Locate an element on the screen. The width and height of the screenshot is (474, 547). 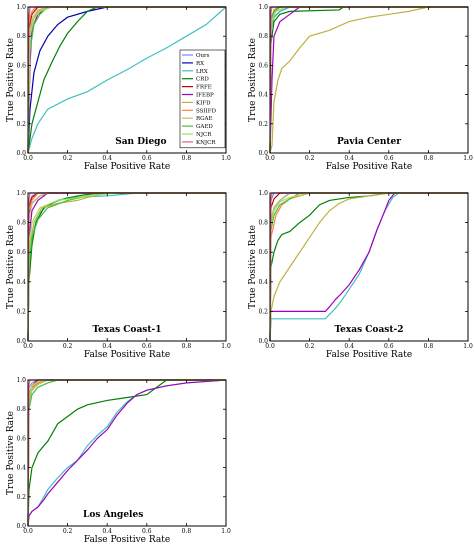
panel-title: San Diego is located at coordinates (140, 142).